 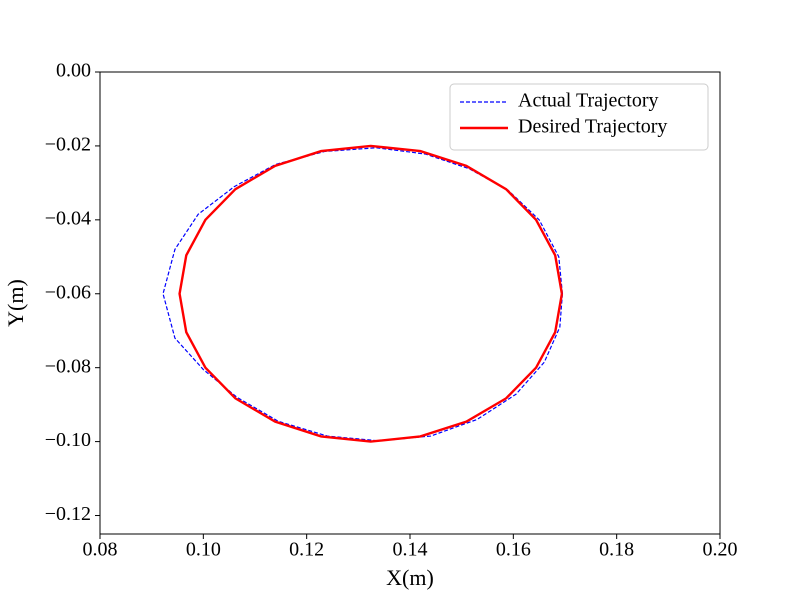 What do you see at coordinates (68, 440) in the screenshot?
I see `y-tick-label: −0.10` at bounding box center [68, 440].